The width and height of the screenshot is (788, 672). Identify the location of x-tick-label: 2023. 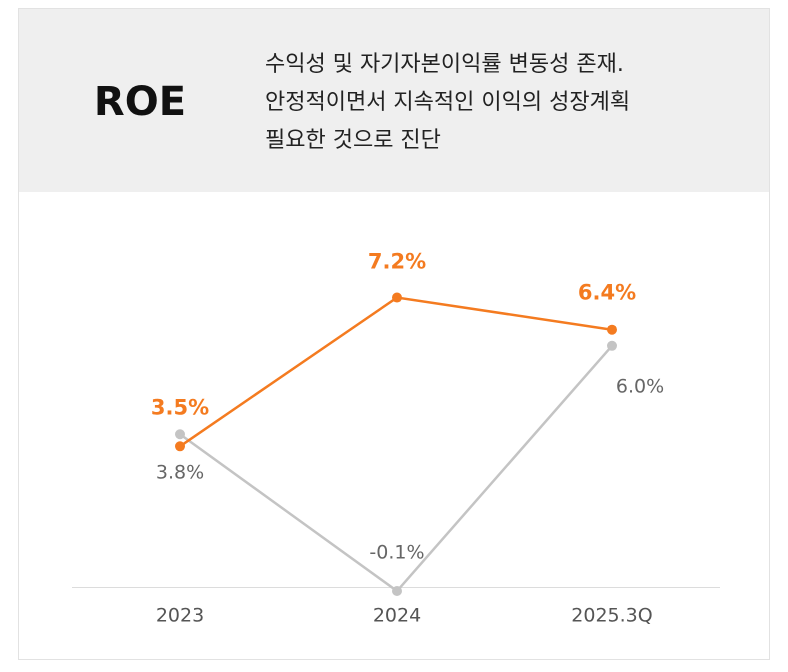
(180, 616).